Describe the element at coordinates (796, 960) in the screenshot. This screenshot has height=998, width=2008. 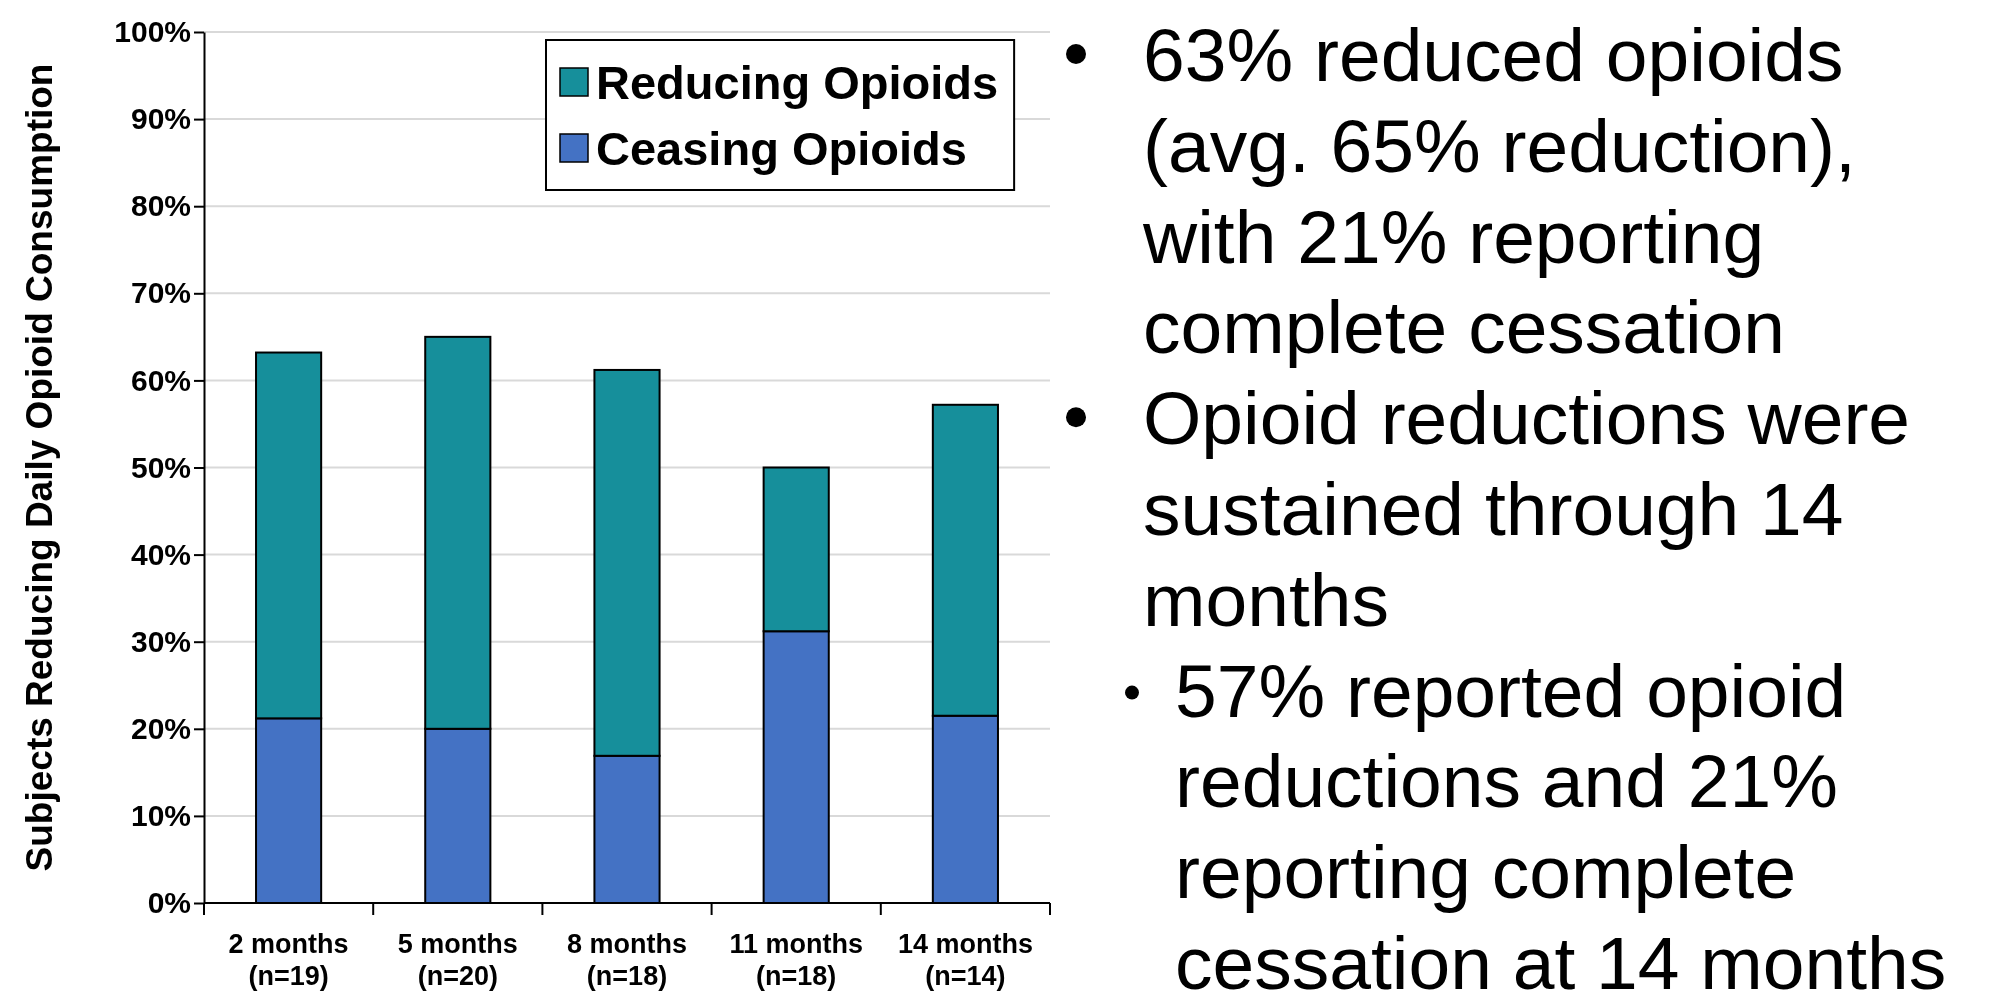
I see `x-tick-label: 11 months (n=18)` at that location.